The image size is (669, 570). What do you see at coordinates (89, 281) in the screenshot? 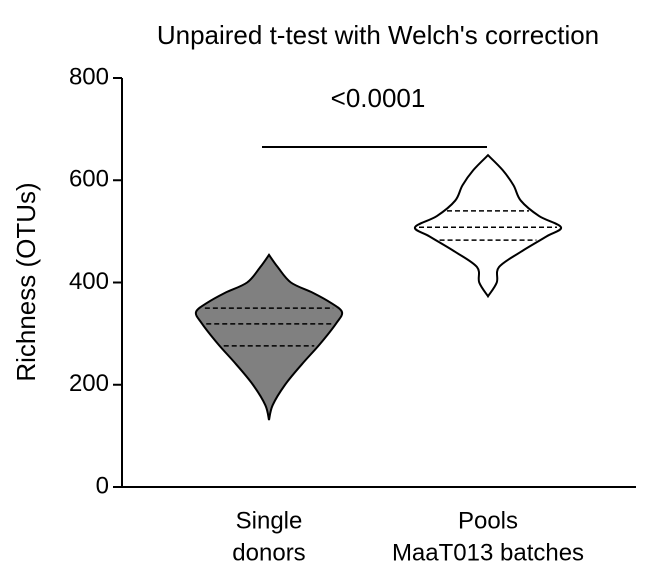
I see `y-tick-label: 400` at bounding box center [89, 281].